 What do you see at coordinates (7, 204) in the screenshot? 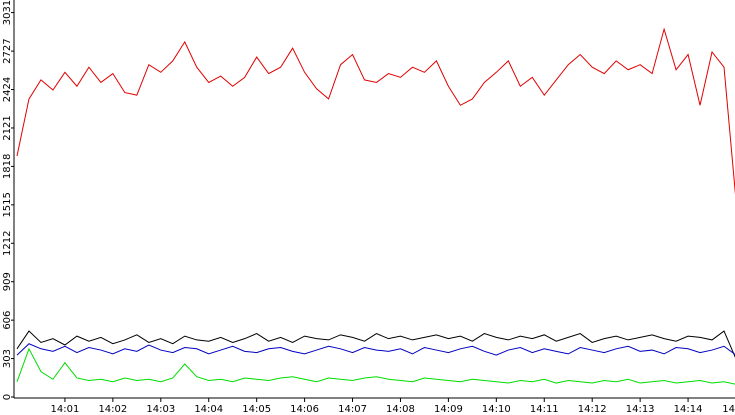
I see `y-tick-label: 1515` at bounding box center [7, 204].